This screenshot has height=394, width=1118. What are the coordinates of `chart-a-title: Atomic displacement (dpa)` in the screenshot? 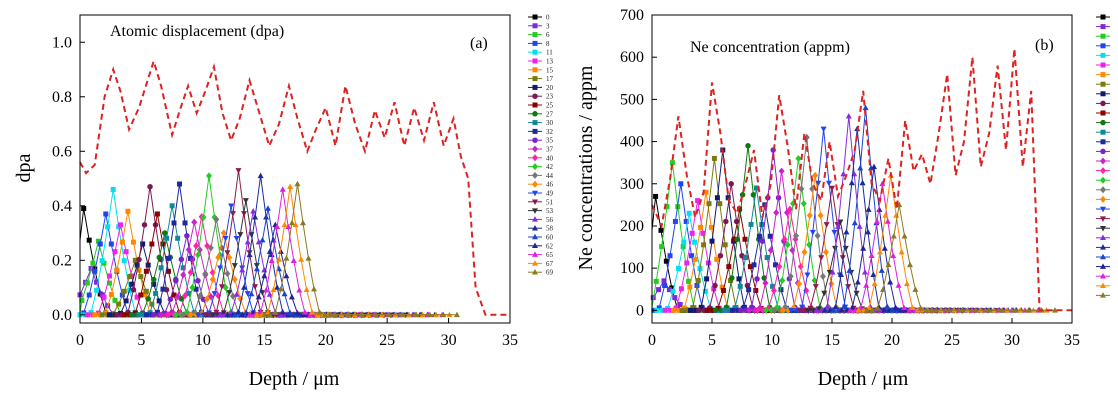 It's located at (197, 31).